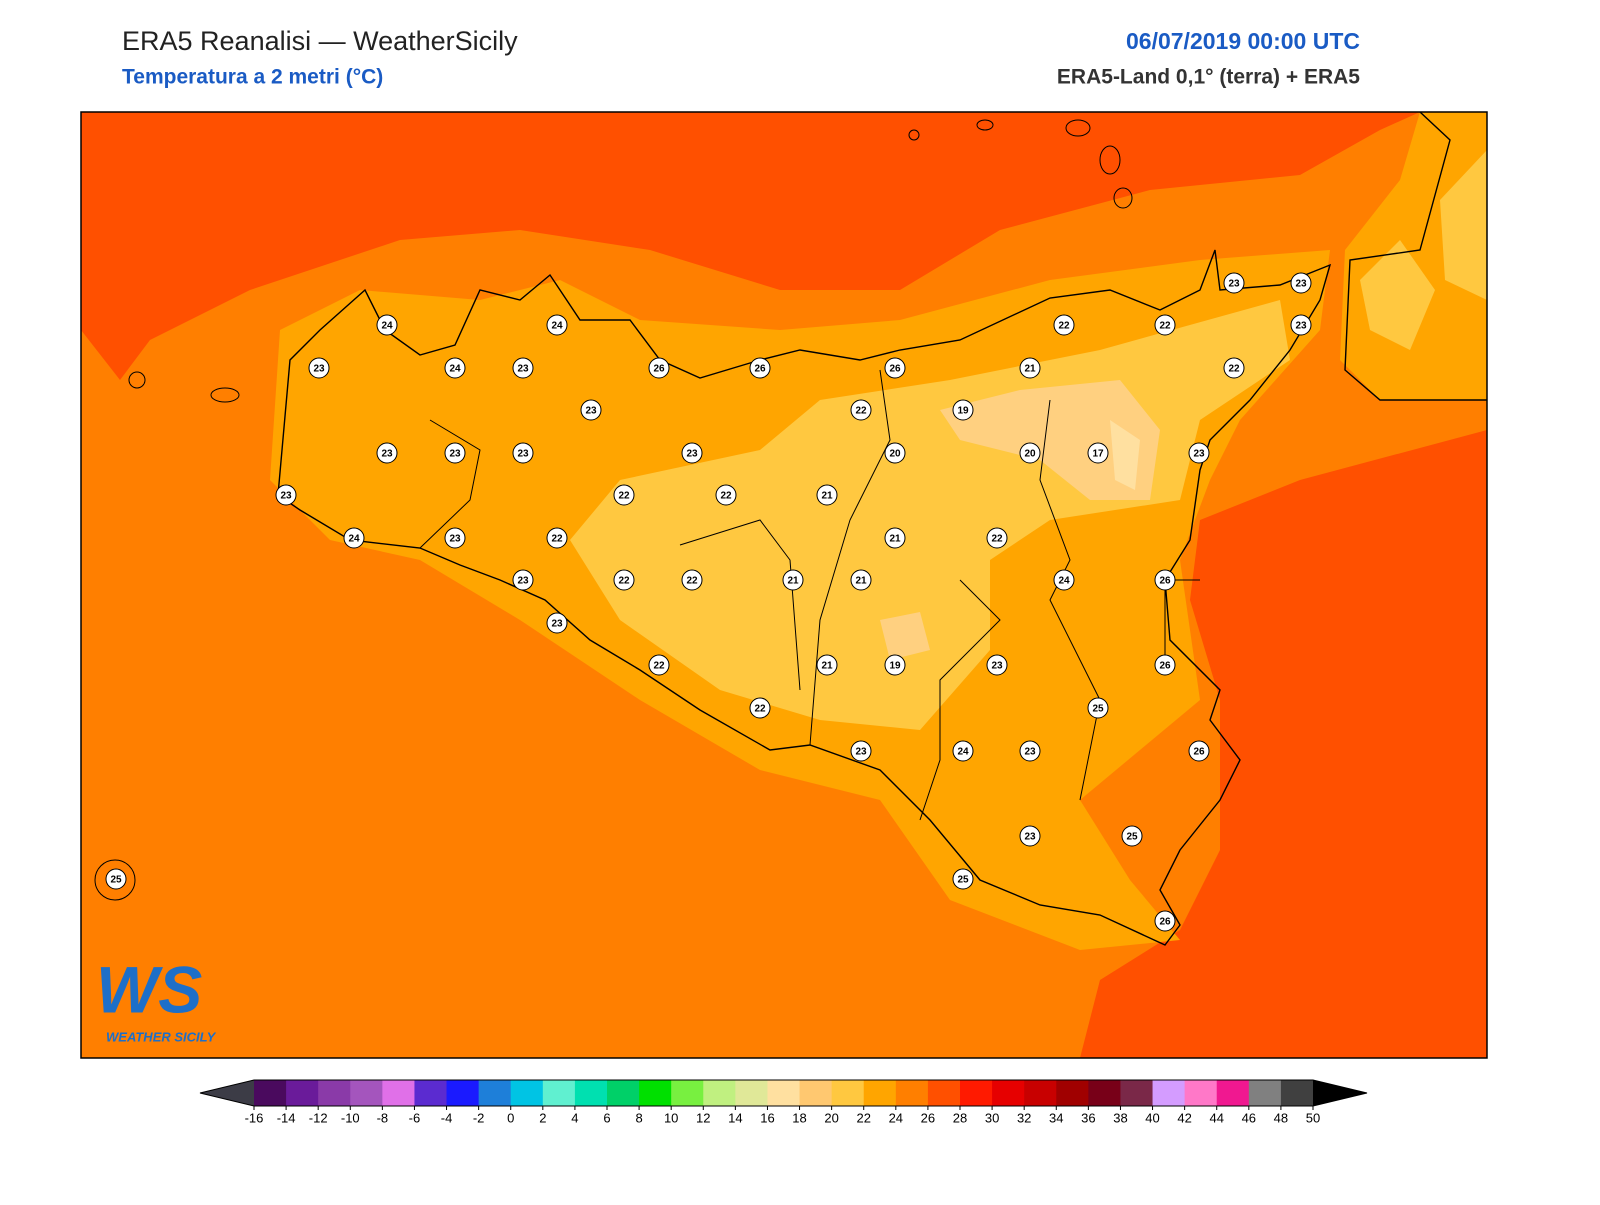 The image size is (1600, 1205). What do you see at coordinates (286, 1117) in the screenshot?
I see `colorbar-tick-label: -14` at bounding box center [286, 1117].